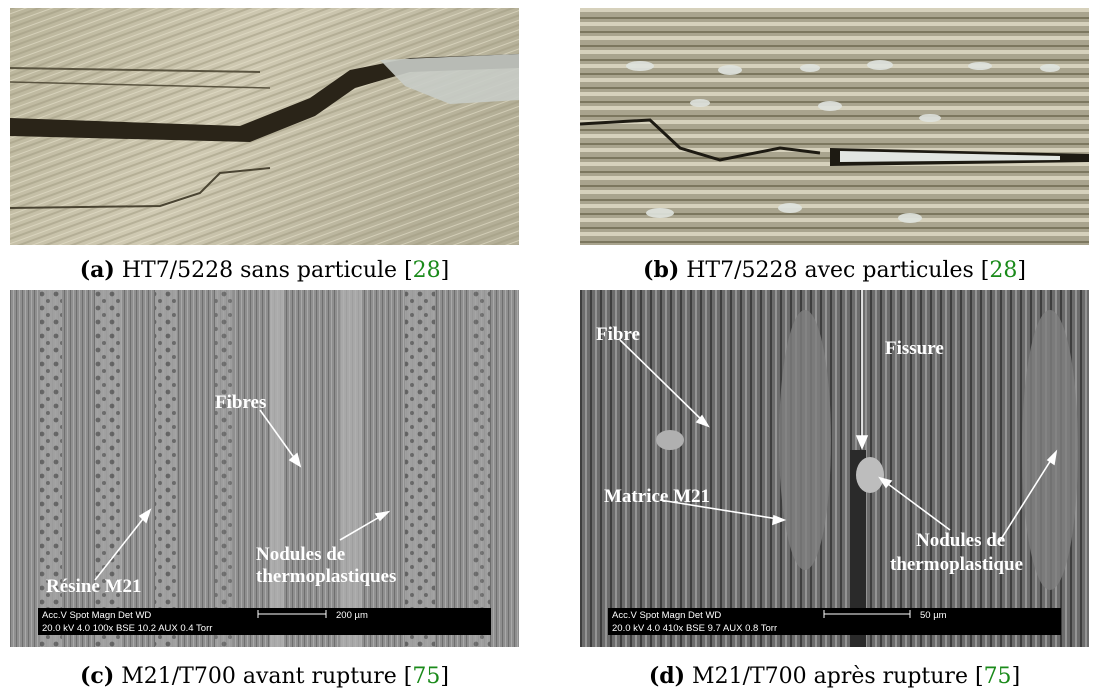  I want to click on caption-tag: (b), so click(661, 270).